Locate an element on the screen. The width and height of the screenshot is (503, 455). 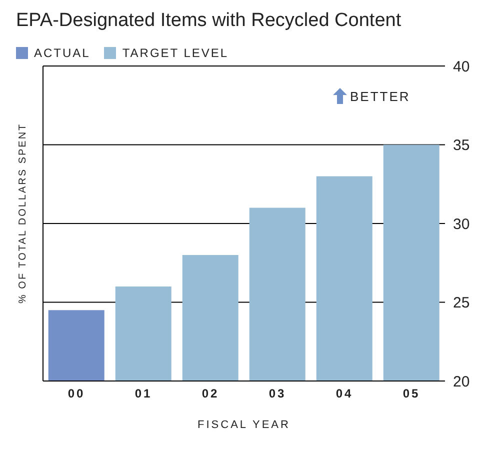
y-axis-title: % OF TOTAL DOLLARS SPENT is located at coordinates (23, 213).